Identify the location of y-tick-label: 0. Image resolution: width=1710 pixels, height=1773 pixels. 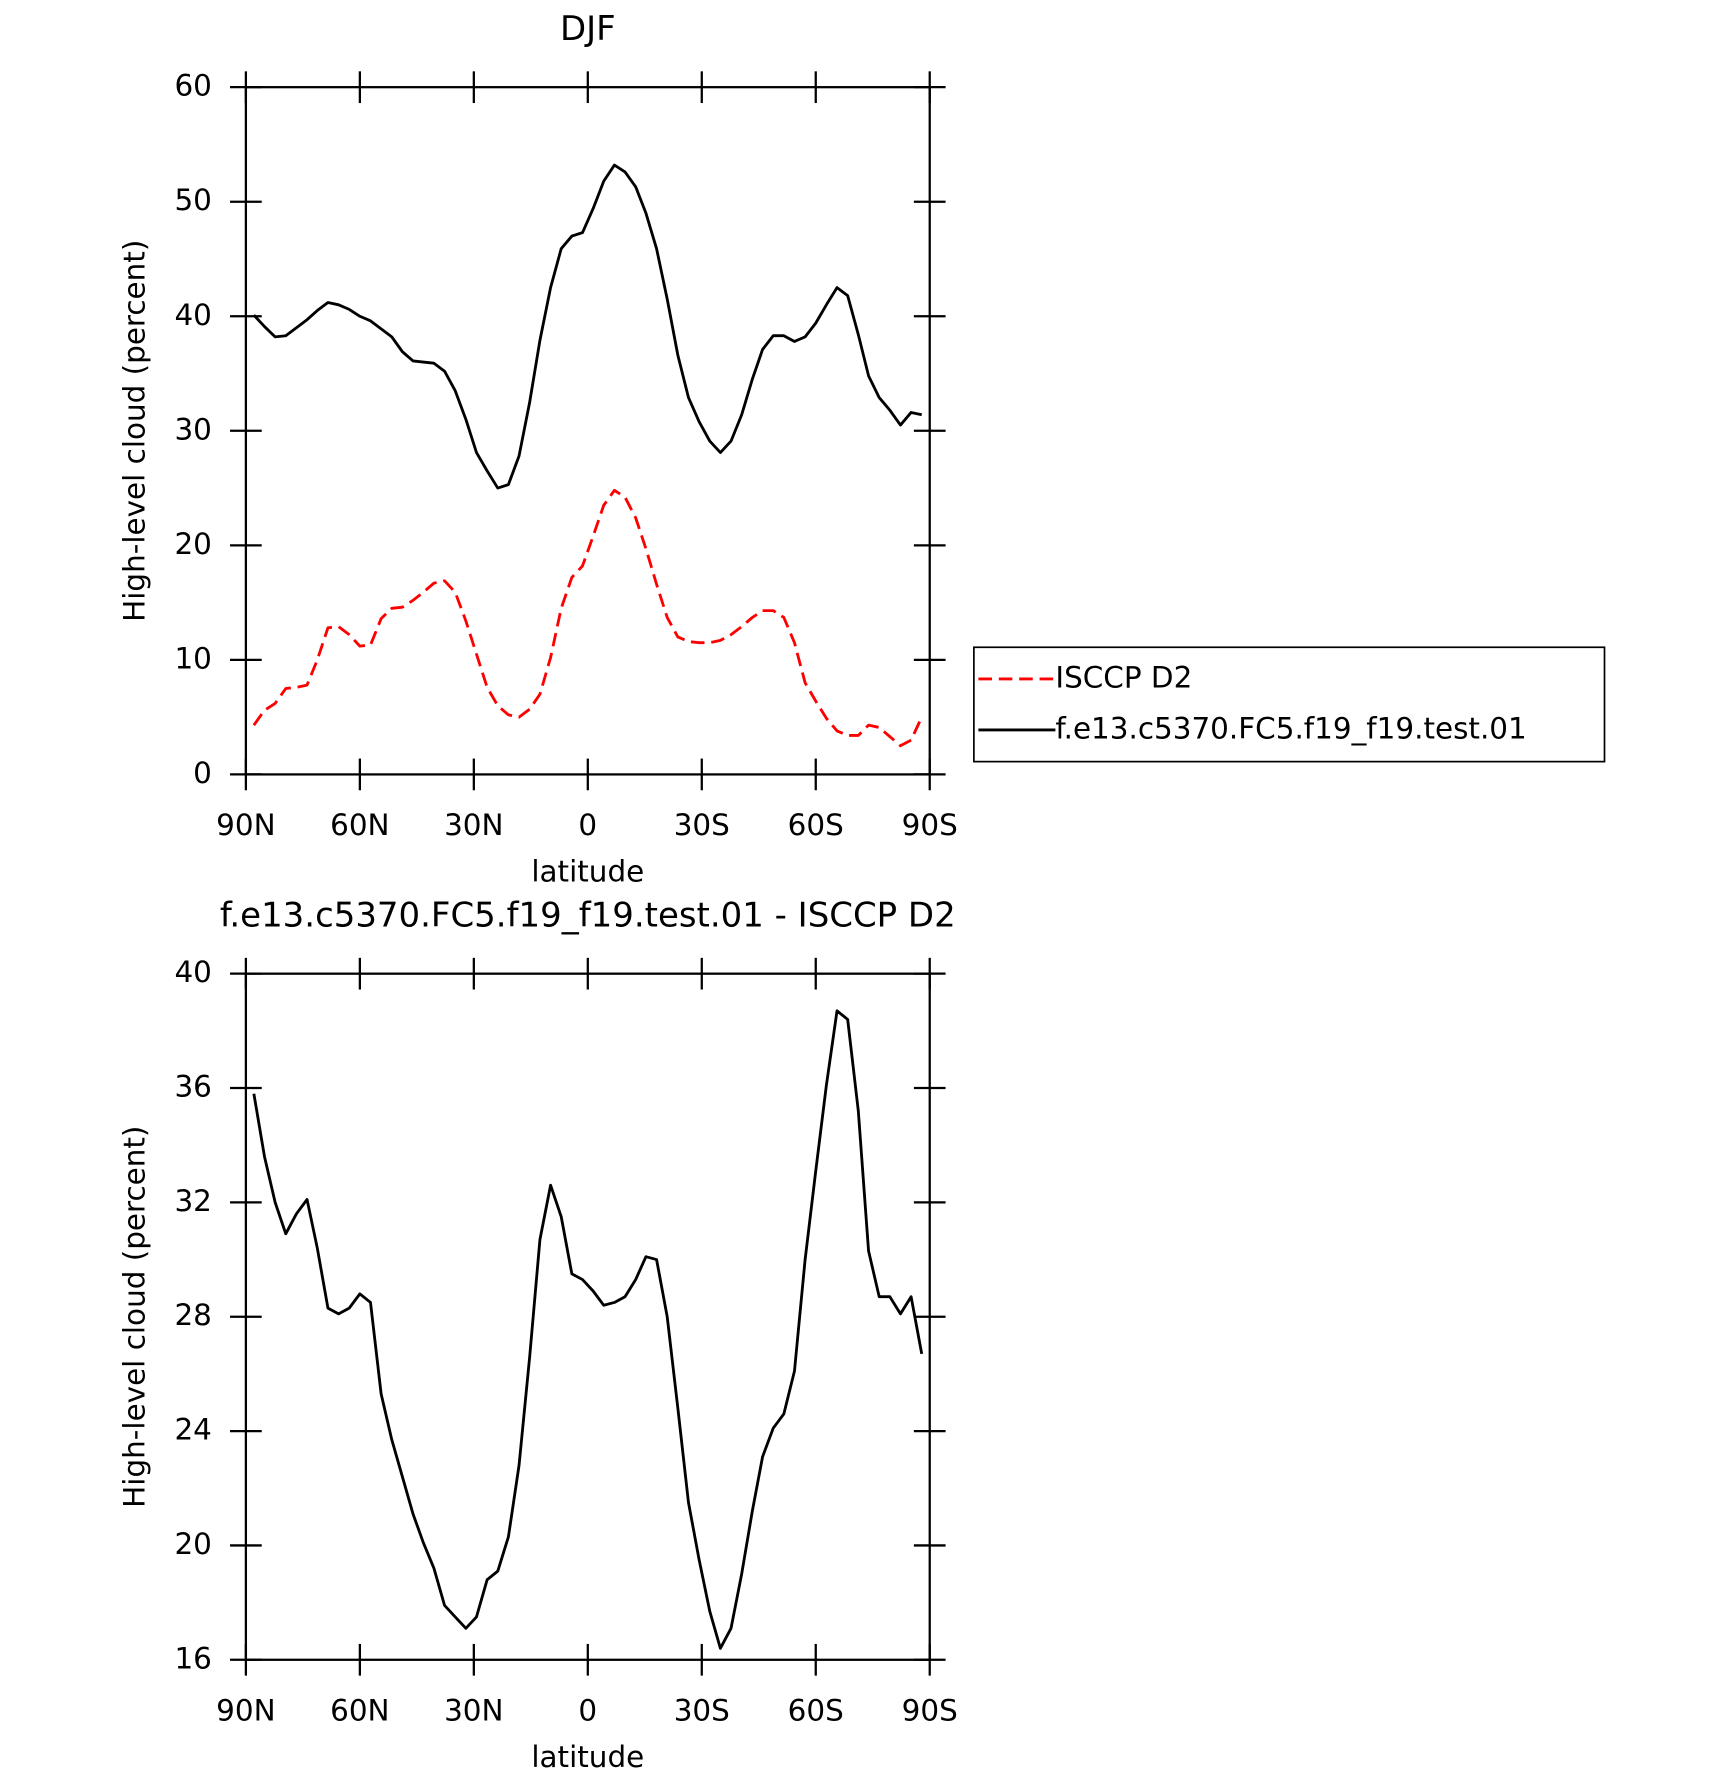
(202, 773).